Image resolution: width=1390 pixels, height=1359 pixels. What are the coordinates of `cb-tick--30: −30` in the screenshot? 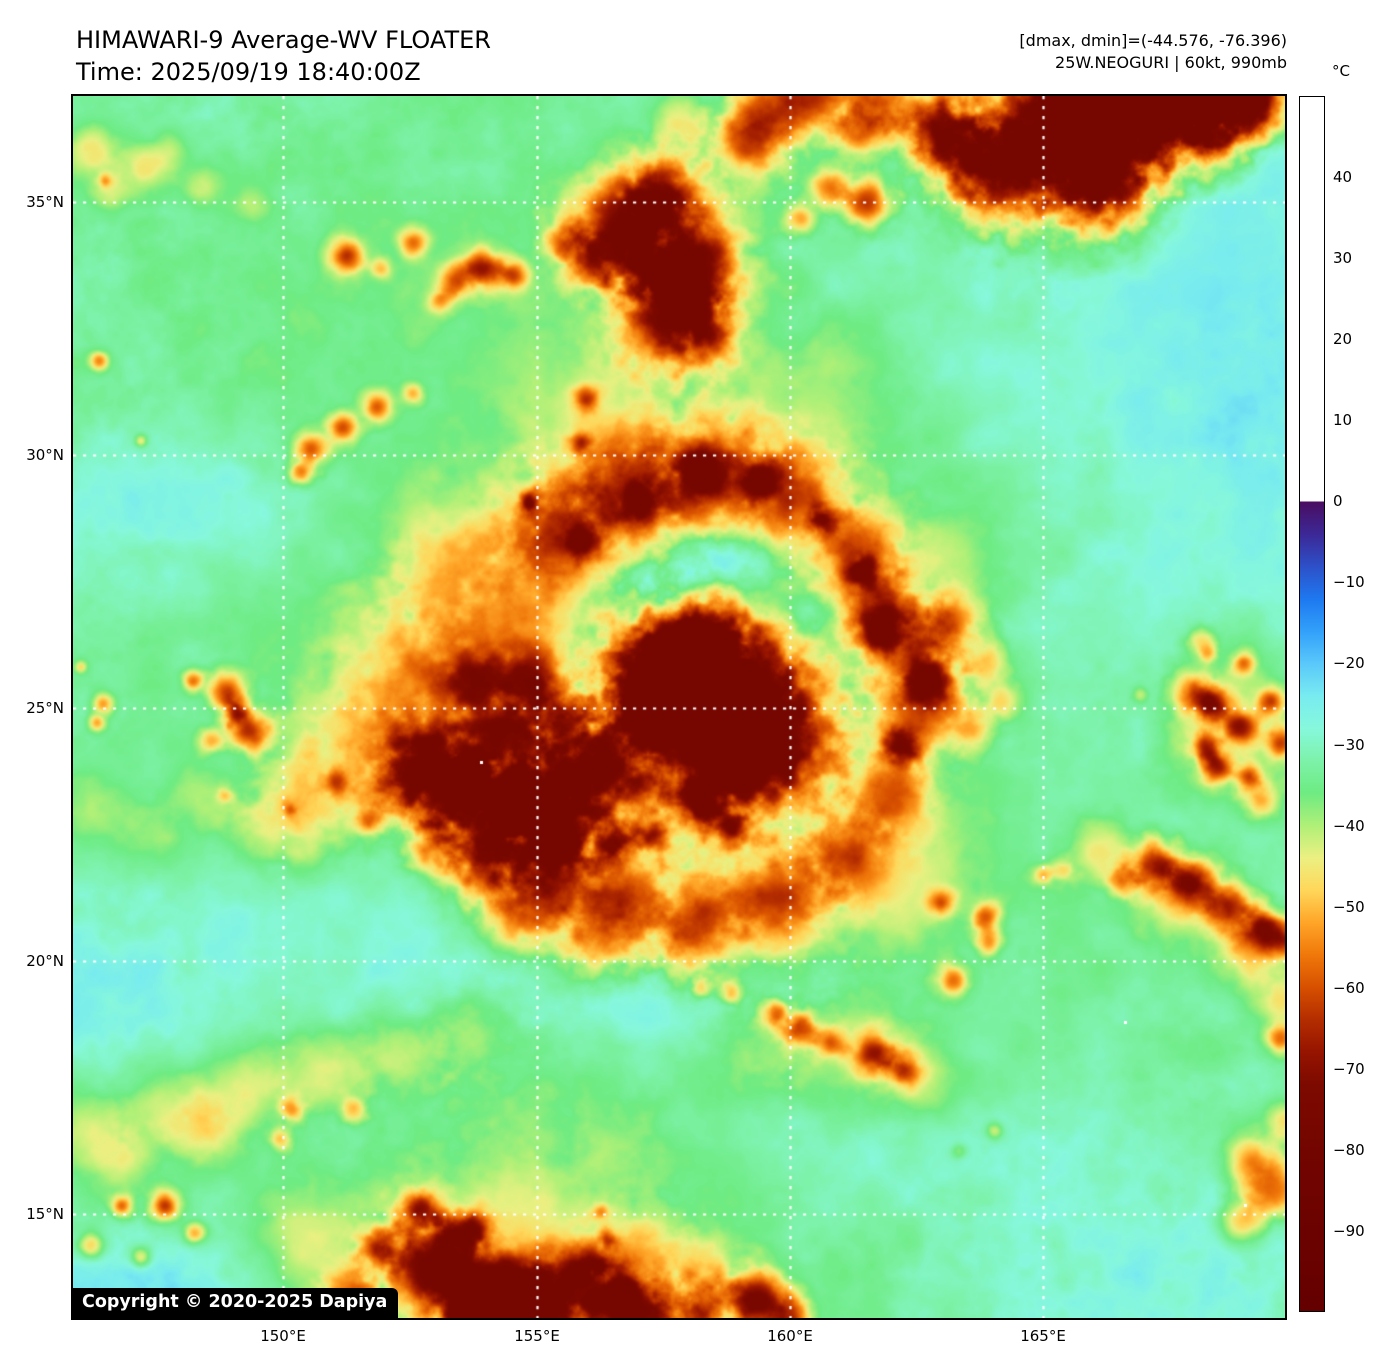 It's located at (1349, 744).